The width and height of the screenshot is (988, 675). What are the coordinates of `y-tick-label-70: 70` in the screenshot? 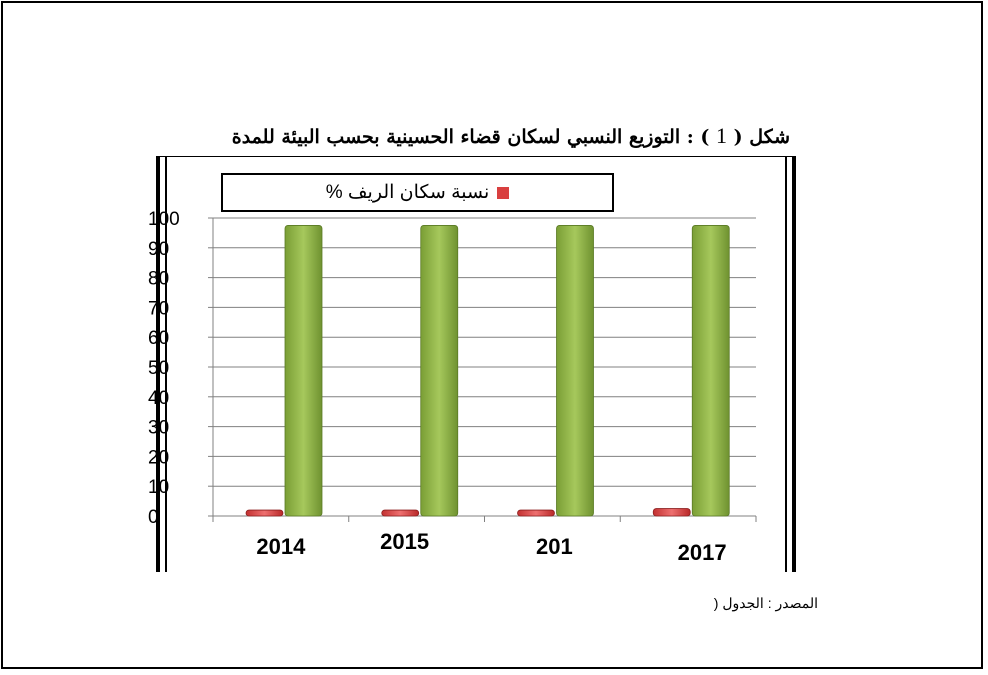 It's located at (158, 308).